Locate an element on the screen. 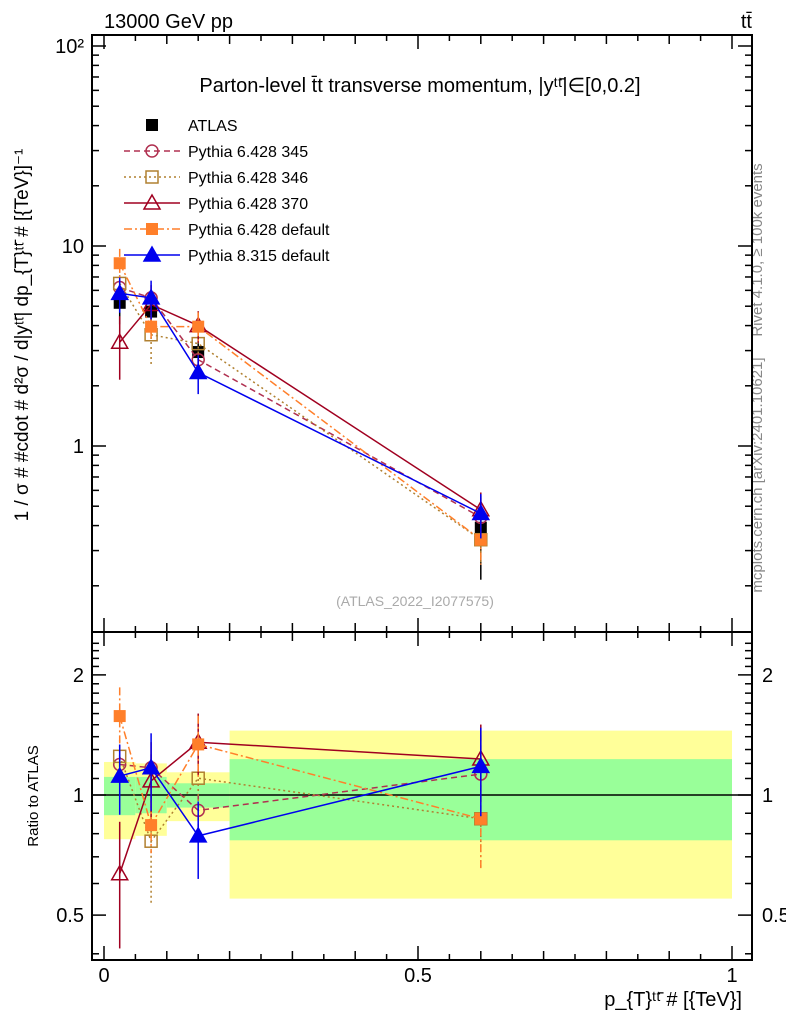 The width and height of the screenshot is (786, 1024). legend-label-pythia-6-428-346: Pythia 6.428 346 is located at coordinates (248, 178).